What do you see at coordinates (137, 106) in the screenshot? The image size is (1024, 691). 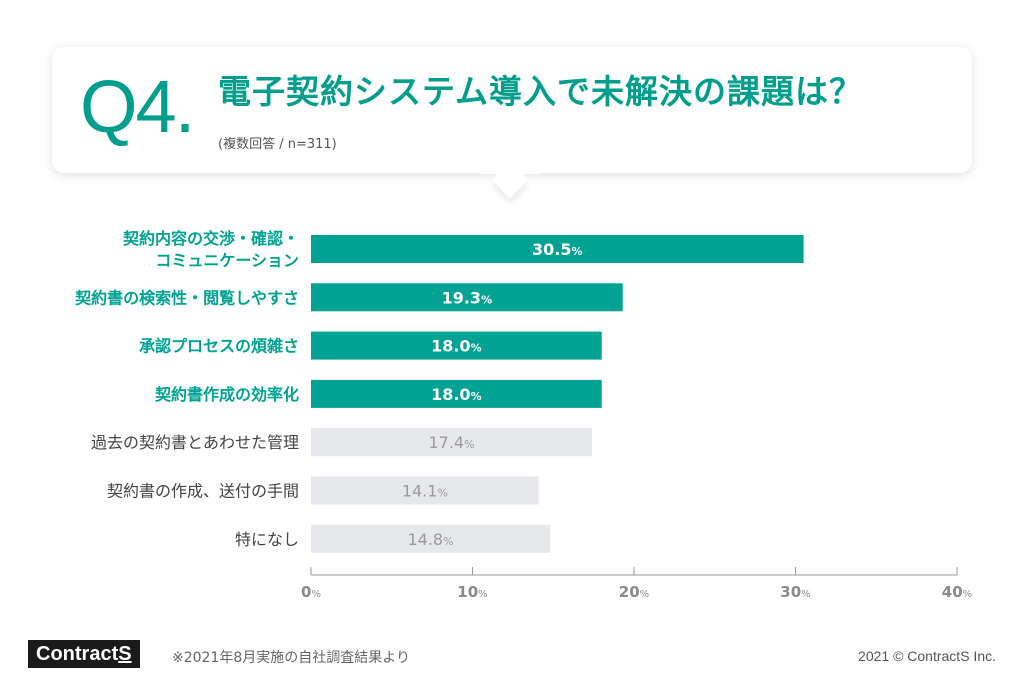 I see `question-number: Q4.` at bounding box center [137, 106].